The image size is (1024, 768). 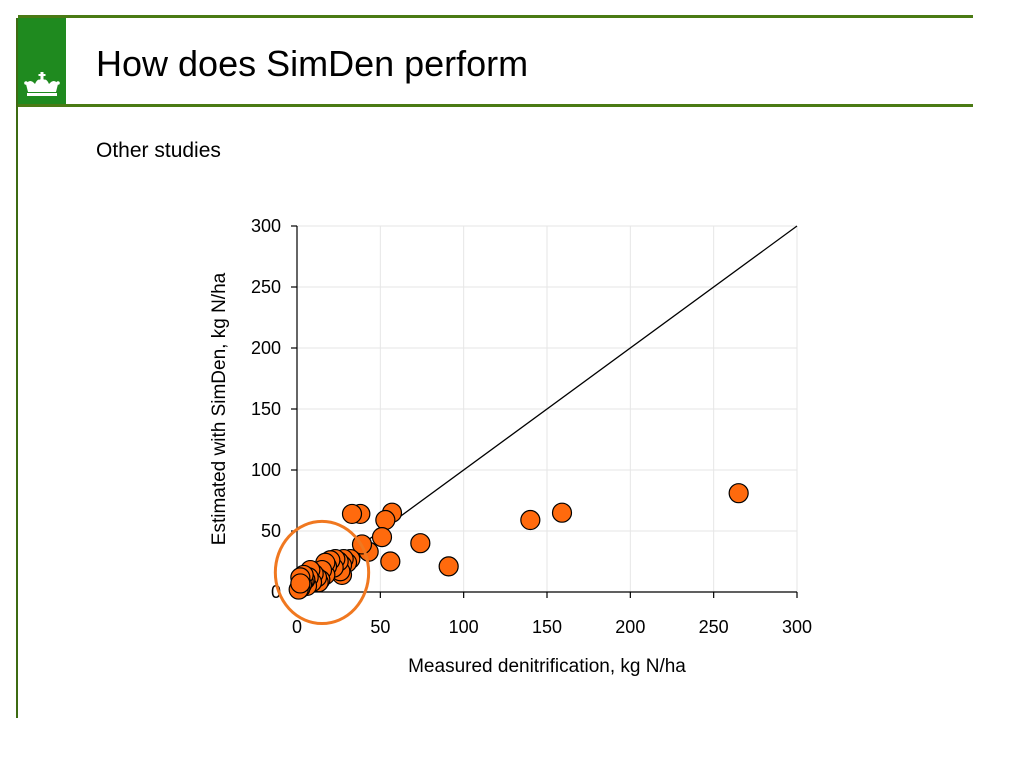 What do you see at coordinates (547, 627) in the screenshot?
I see `x-tick-label: 150` at bounding box center [547, 627].